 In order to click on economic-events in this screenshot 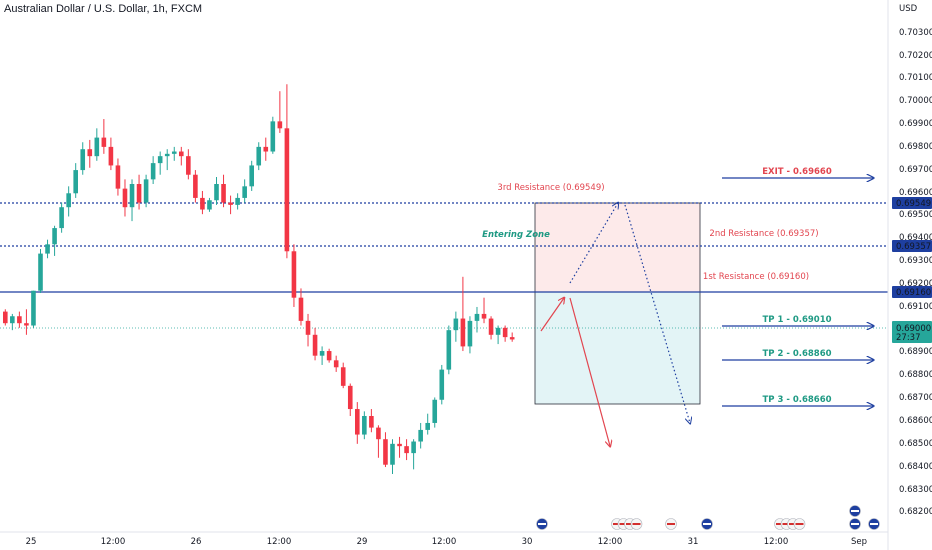, I will do `click(708, 517)`.